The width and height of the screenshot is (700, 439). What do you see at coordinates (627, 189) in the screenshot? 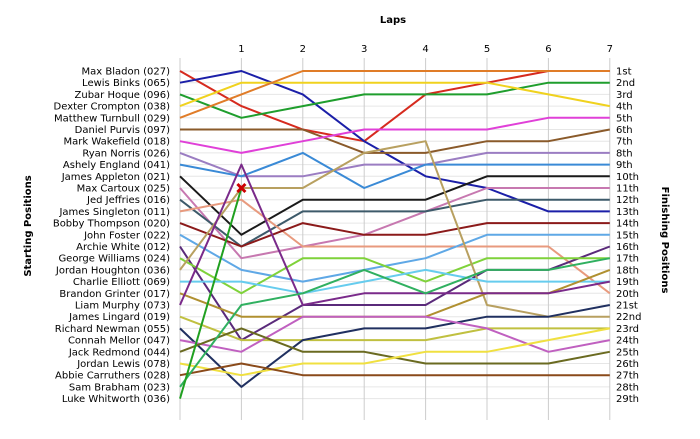
I see `finish-position-label: 11th` at bounding box center [627, 189].